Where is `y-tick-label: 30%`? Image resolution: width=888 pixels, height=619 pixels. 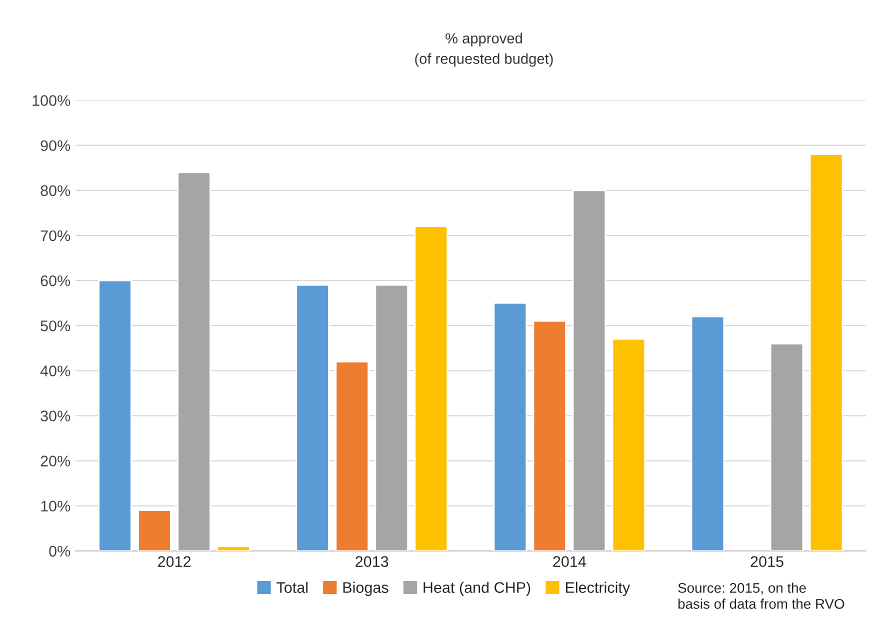
y-tick-label: 30% is located at coordinates (55, 416).